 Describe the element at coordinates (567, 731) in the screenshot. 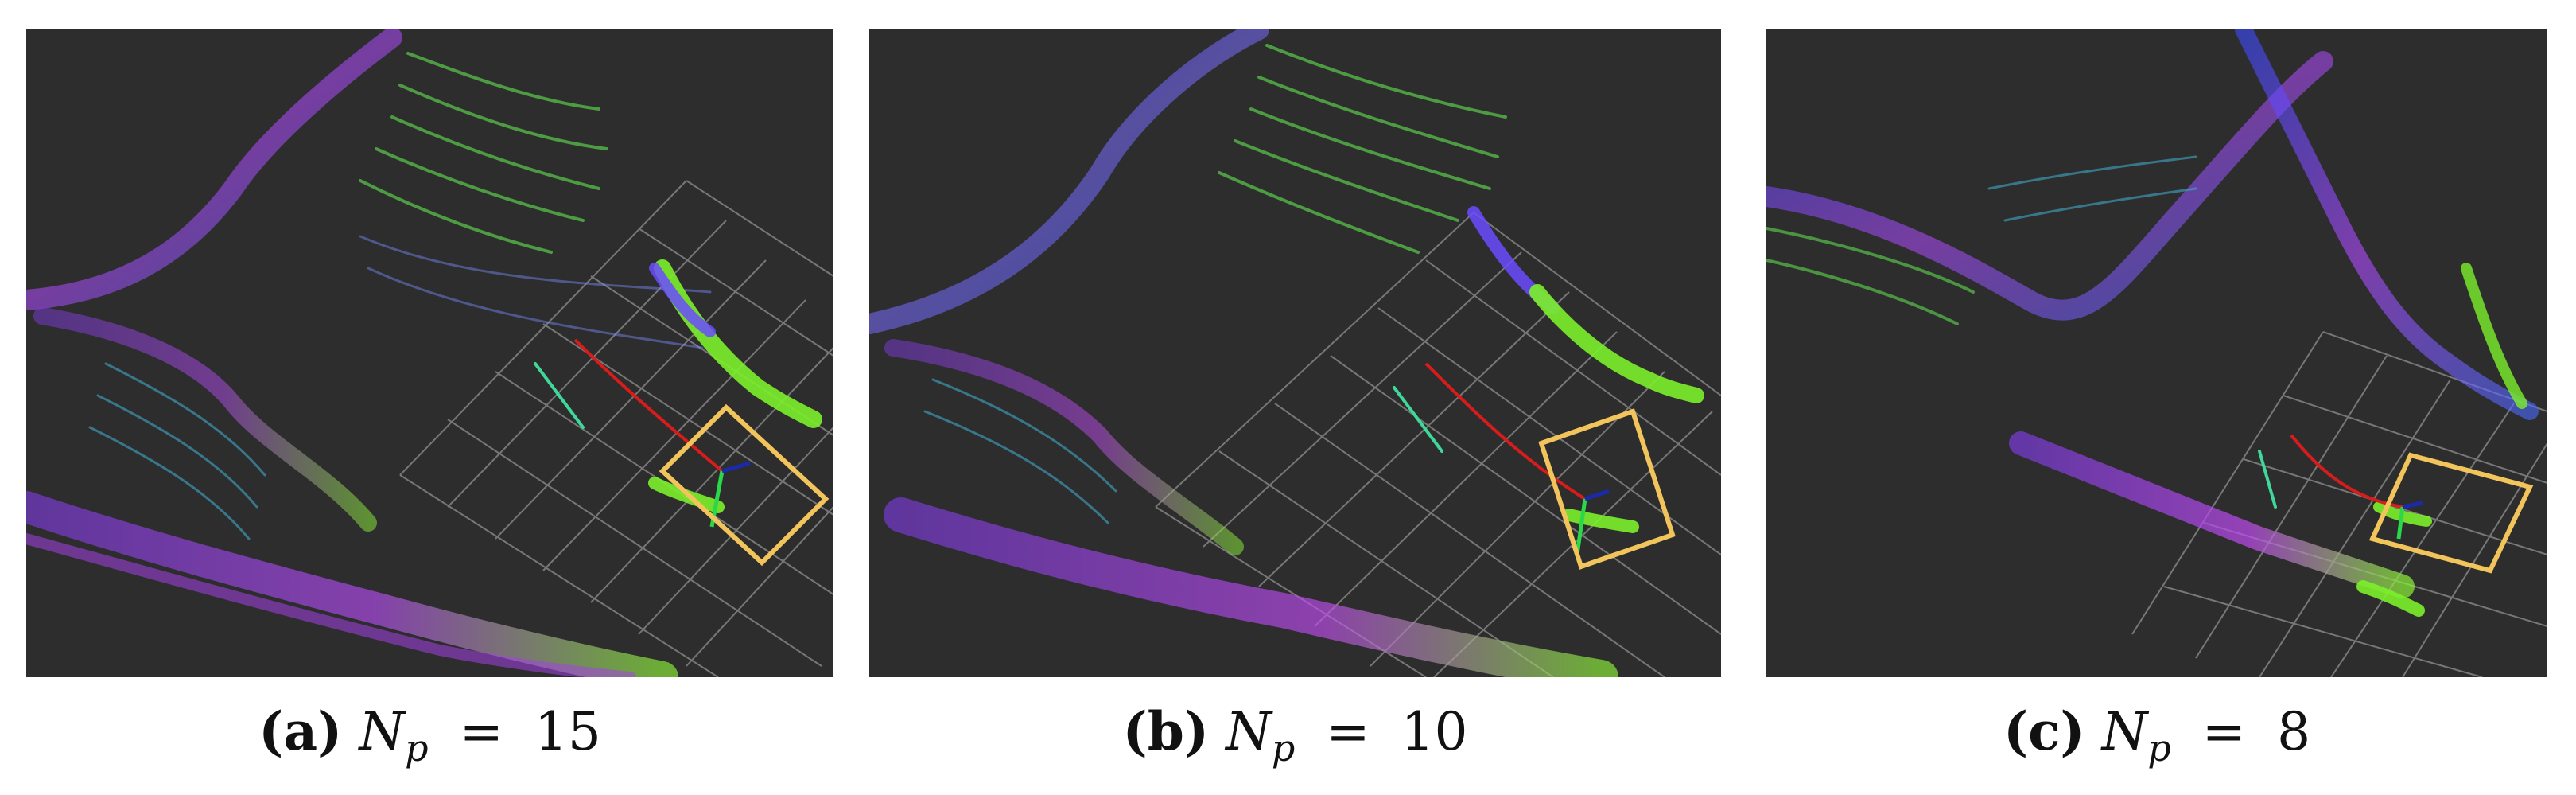

I see `value-a: 15` at that location.